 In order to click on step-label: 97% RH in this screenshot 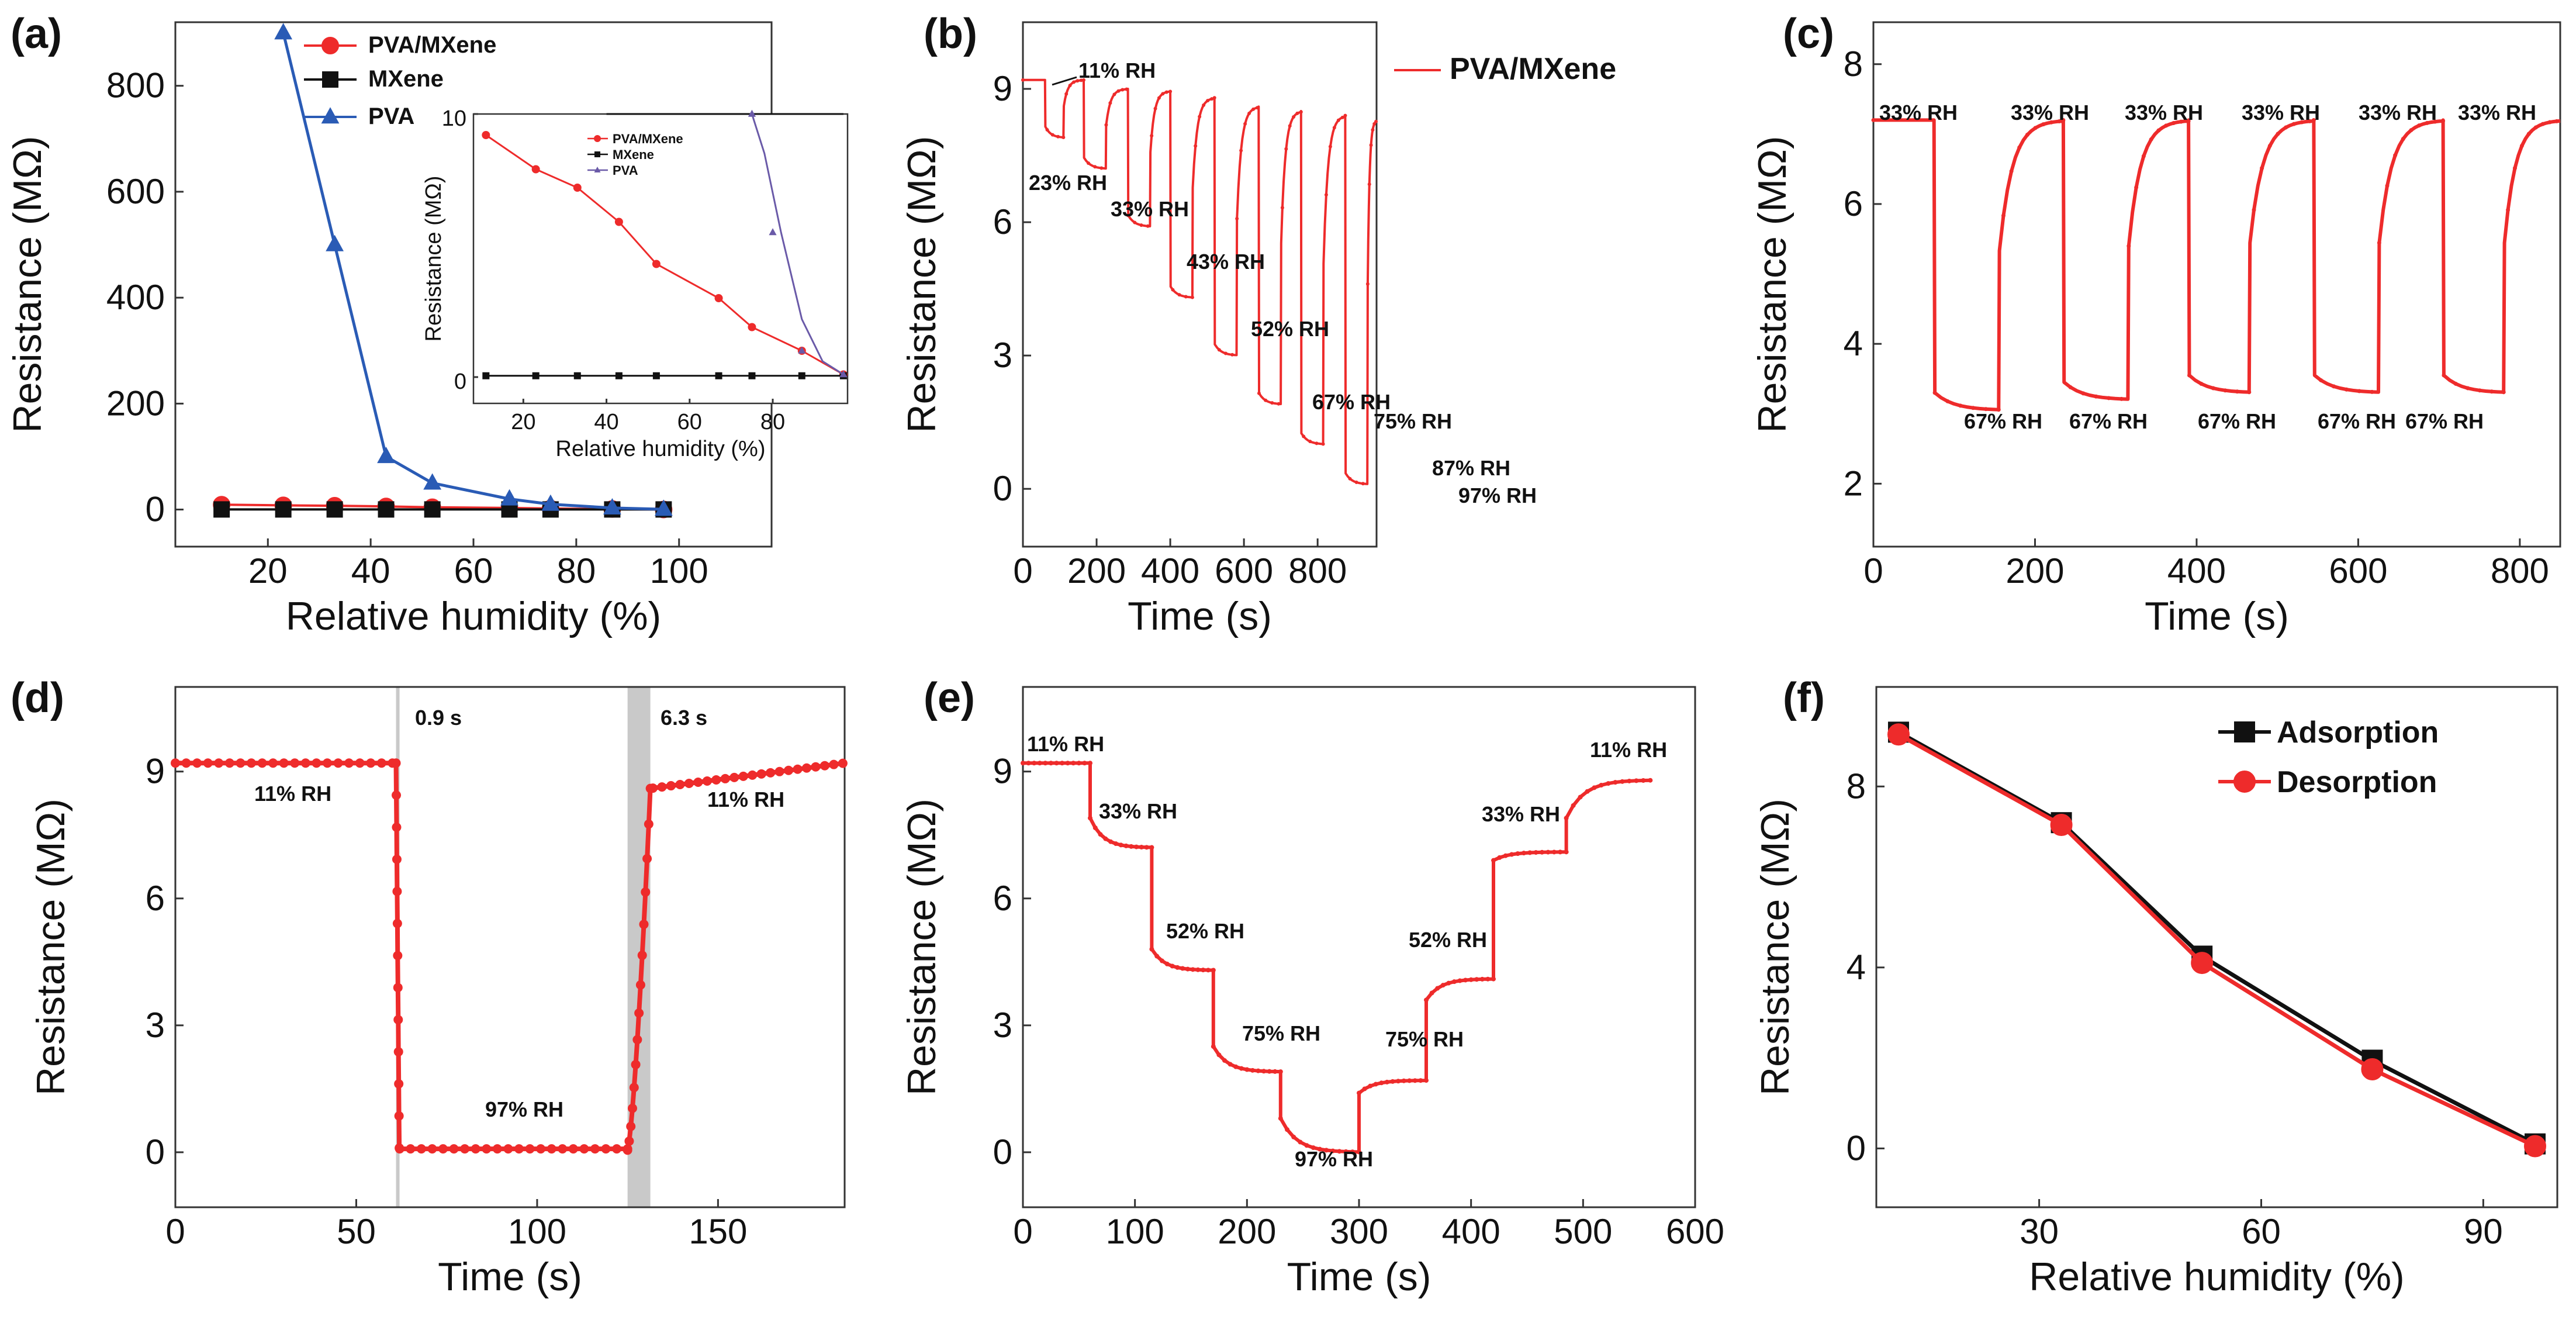, I will do `click(524, 1109)`.